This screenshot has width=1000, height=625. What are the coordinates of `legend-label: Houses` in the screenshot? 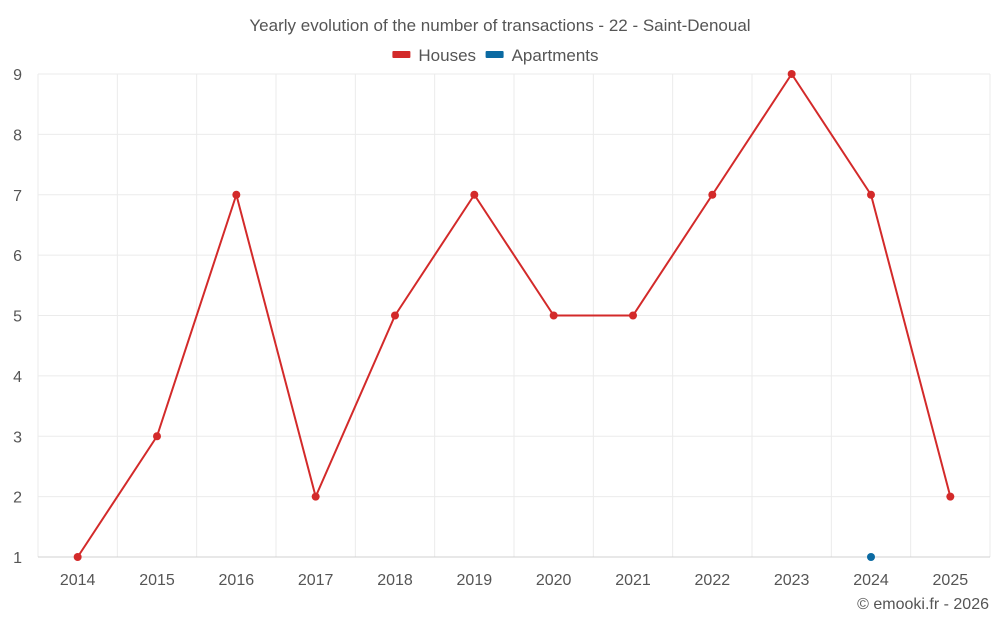 It's located at (447, 55).